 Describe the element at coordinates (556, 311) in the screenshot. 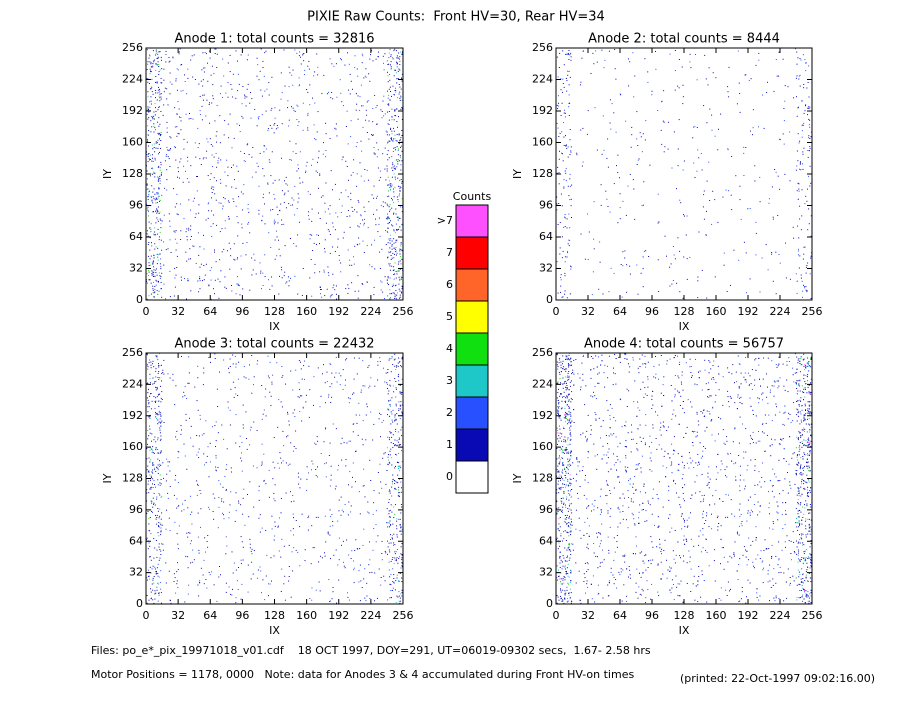

I see `x-tick-label: 0` at that location.